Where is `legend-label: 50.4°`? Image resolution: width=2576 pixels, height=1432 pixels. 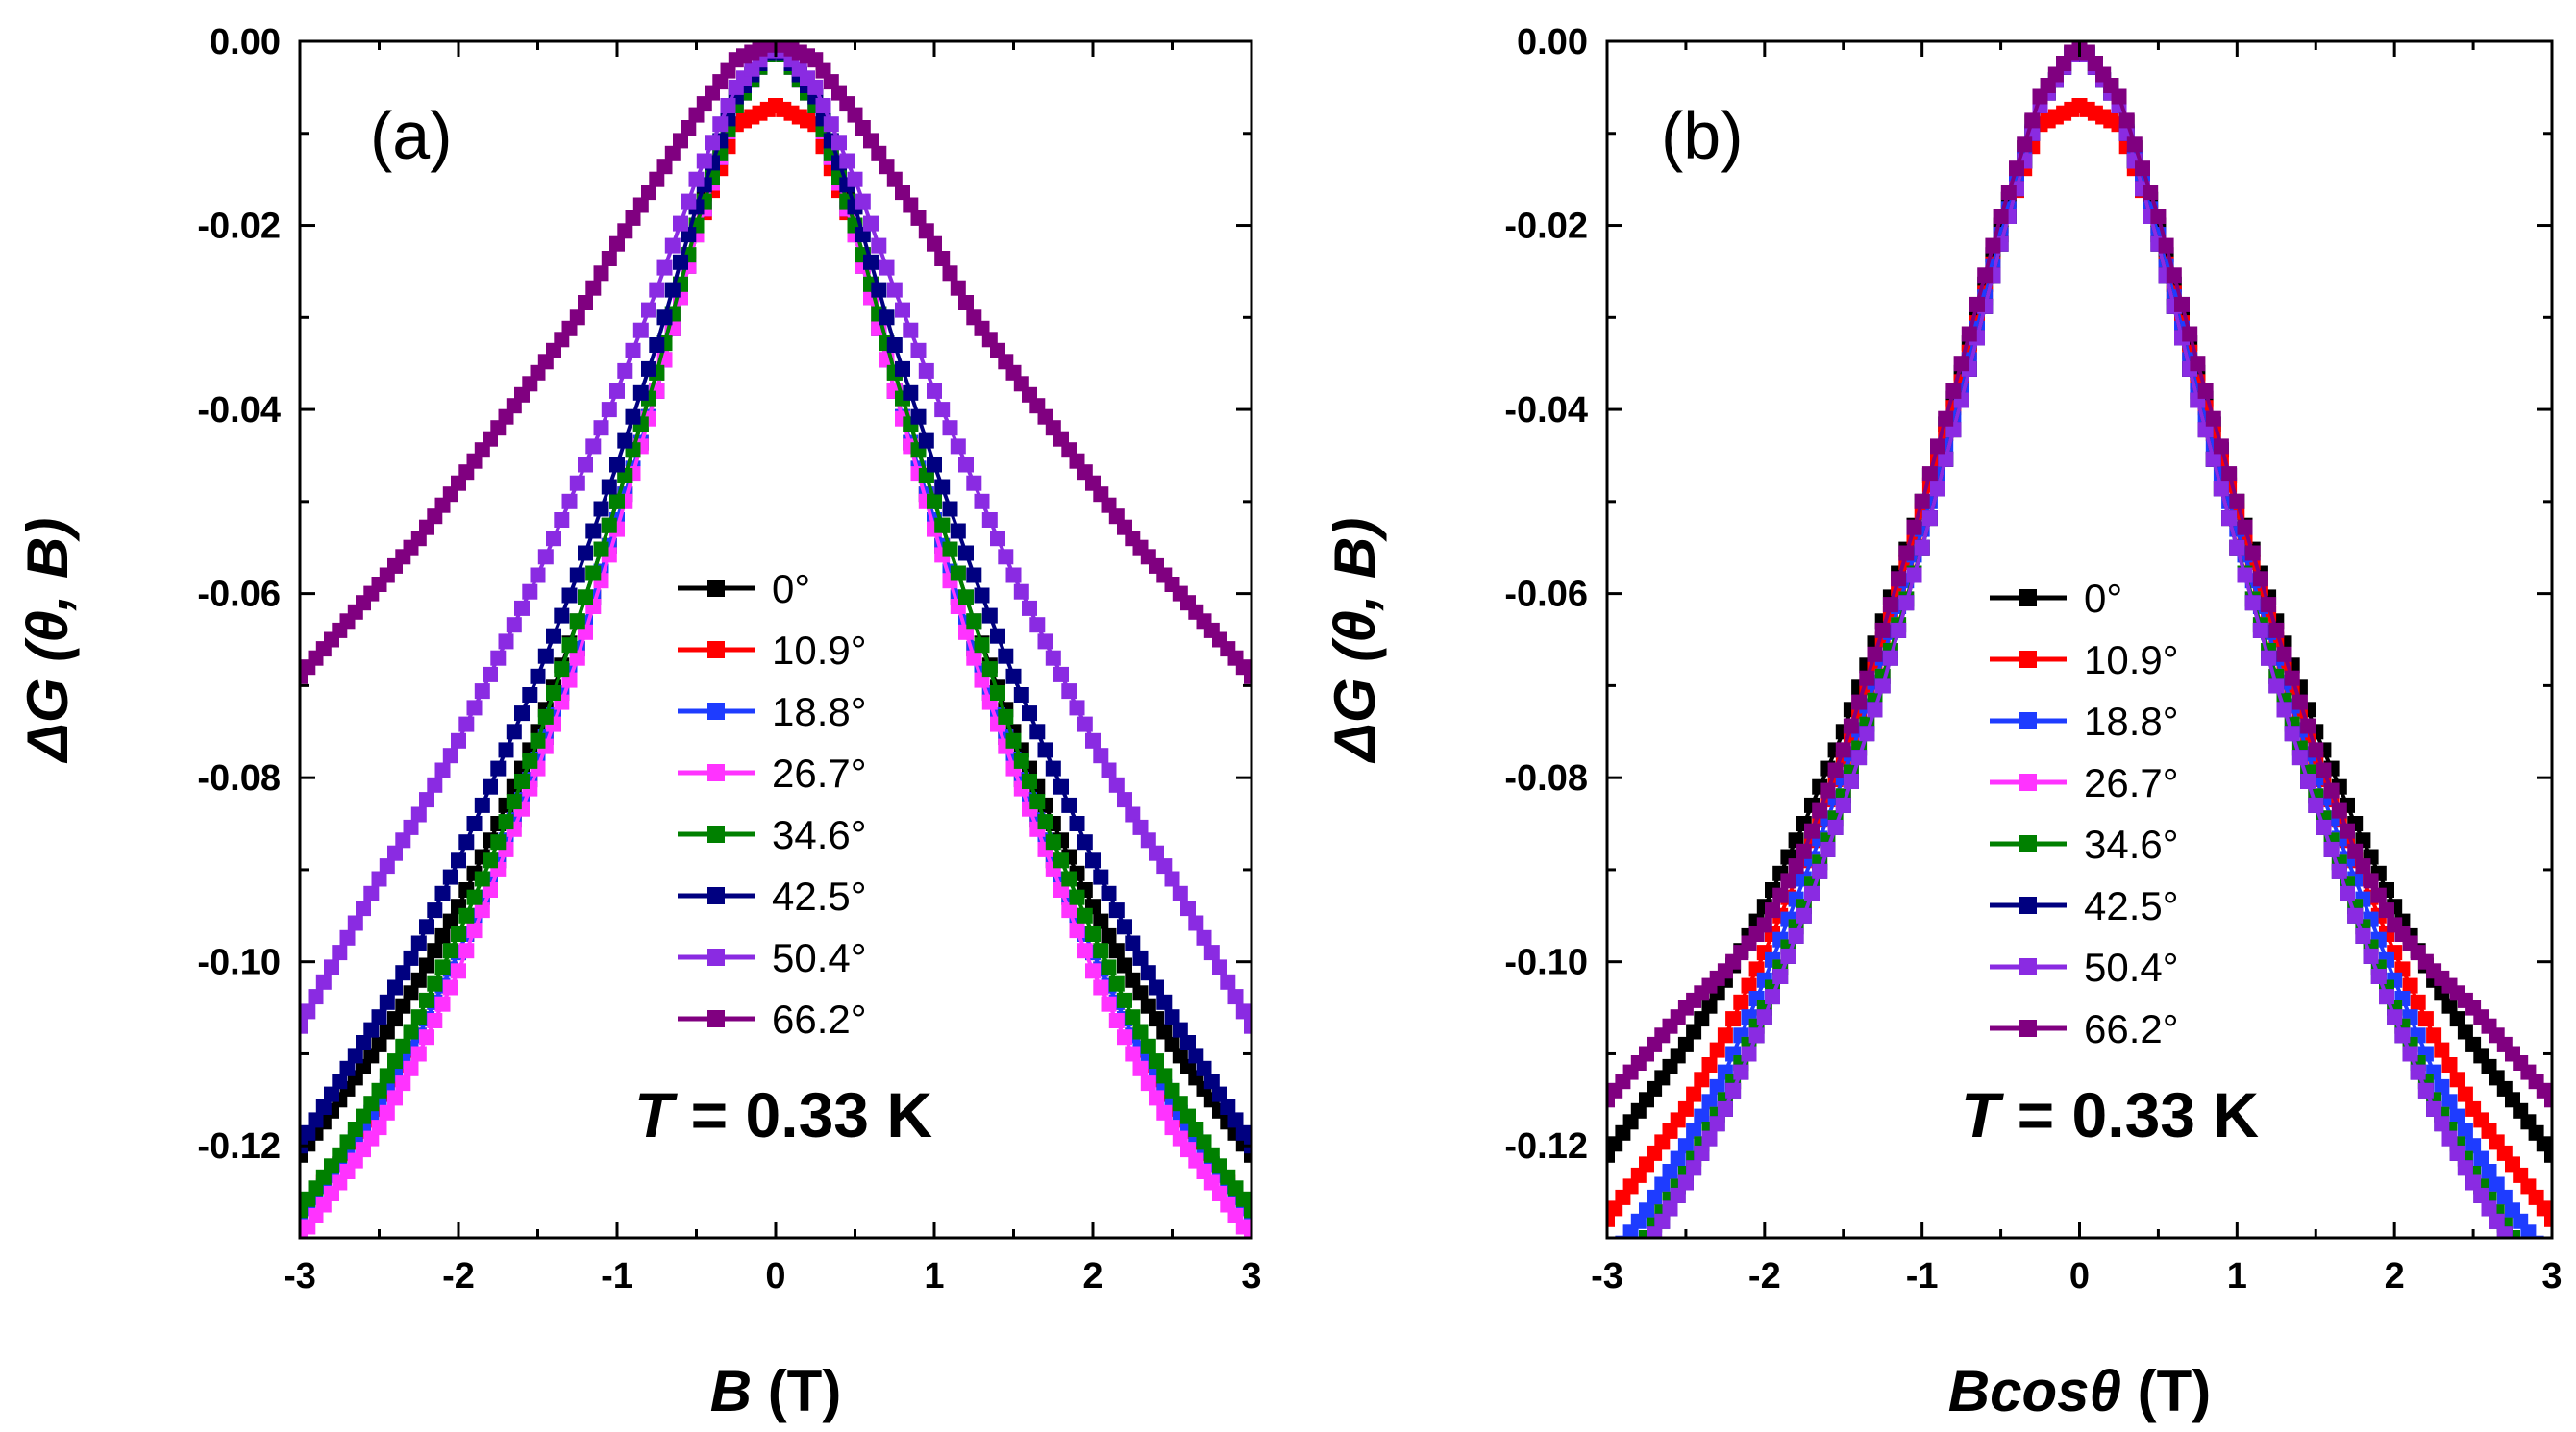
legend-label: 50.4° is located at coordinates (2131, 967).